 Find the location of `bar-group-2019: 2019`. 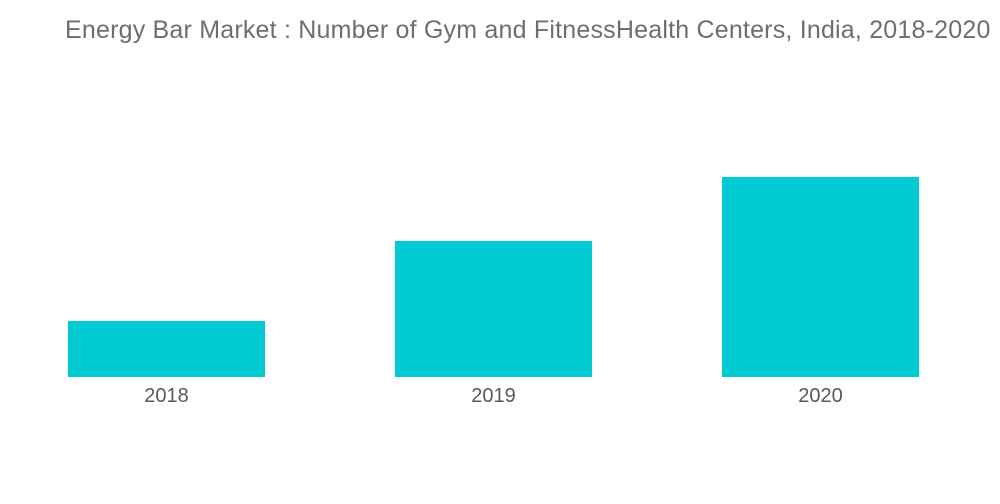

bar-group-2019: 2019 is located at coordinates (493, 292).